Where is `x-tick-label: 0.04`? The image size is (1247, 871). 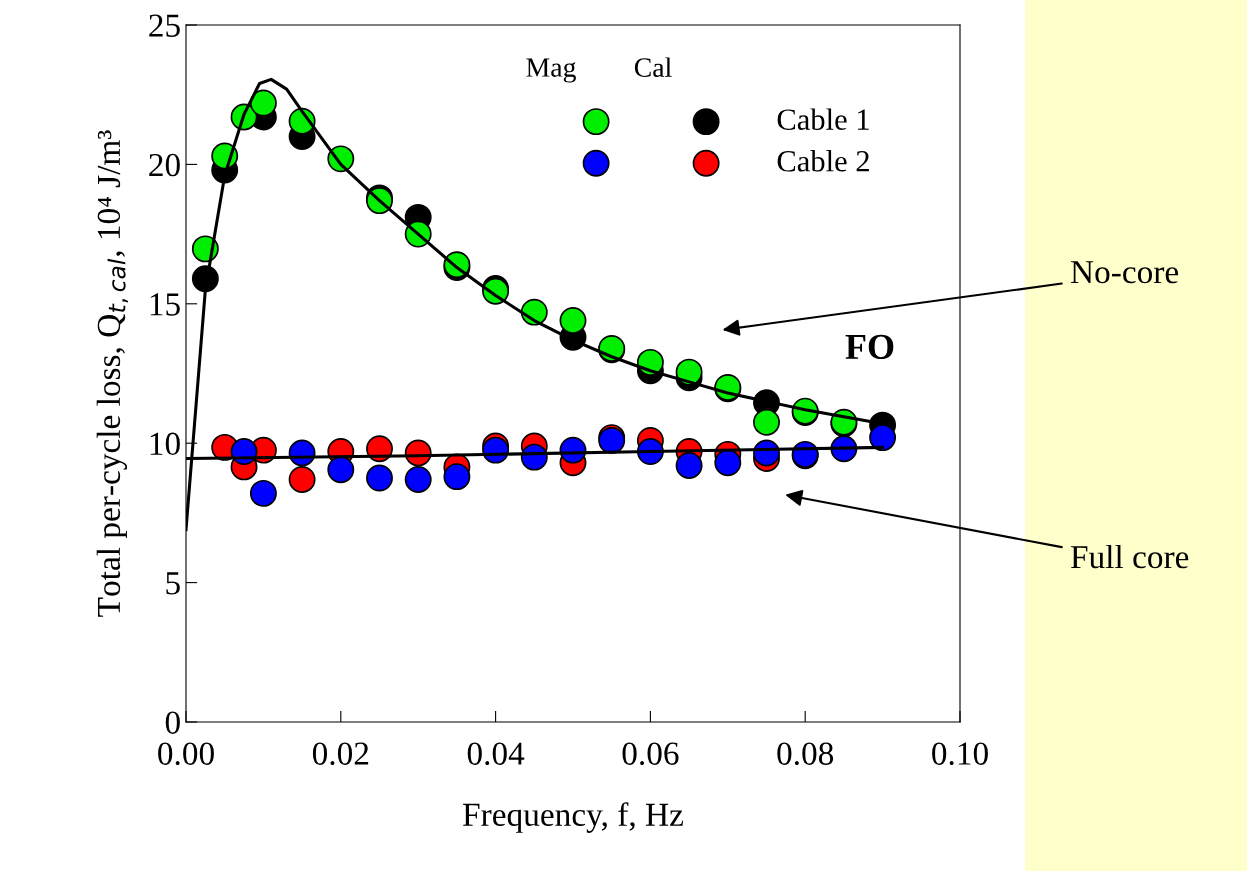
x-tick-label: 0.04 is located at coordinates (496, 754).